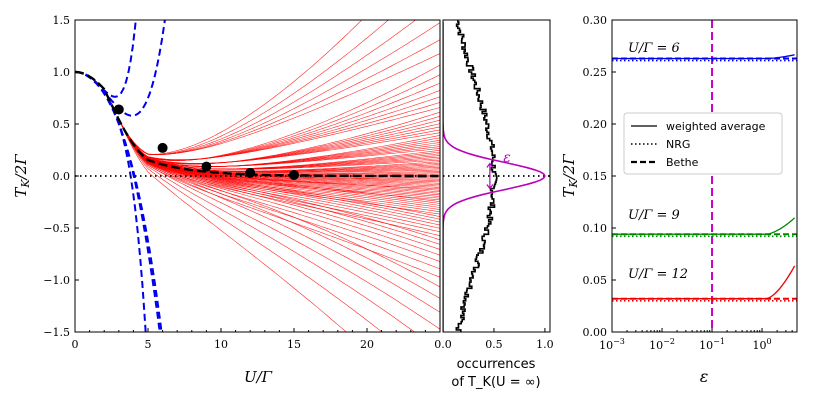 Image resolution: width=830 pixels, height=419 pixels. I want to click on right-y-label: TK/2Γ, so click(570, 176).